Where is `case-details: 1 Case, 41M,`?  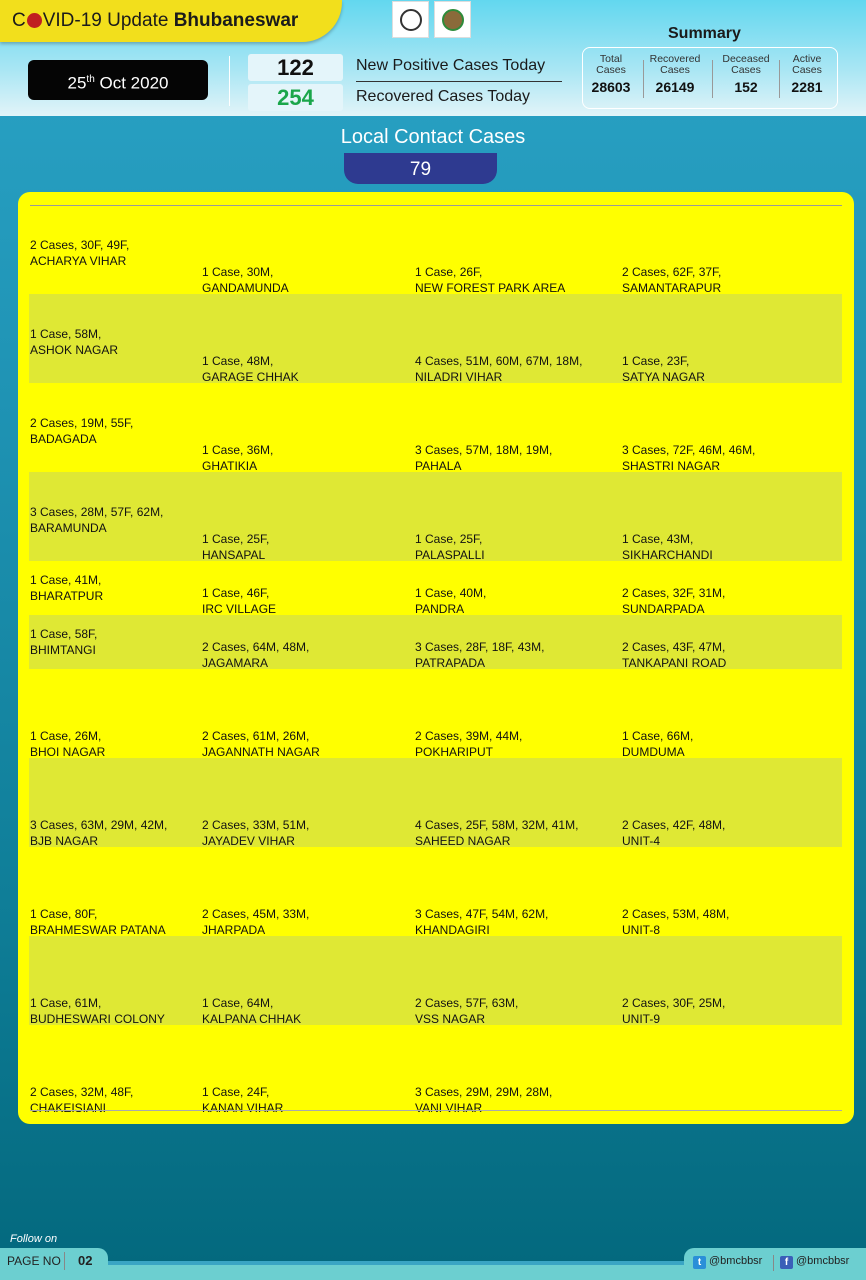 case-details: 1 Case, 41M, is located at coordinates (66, 580).